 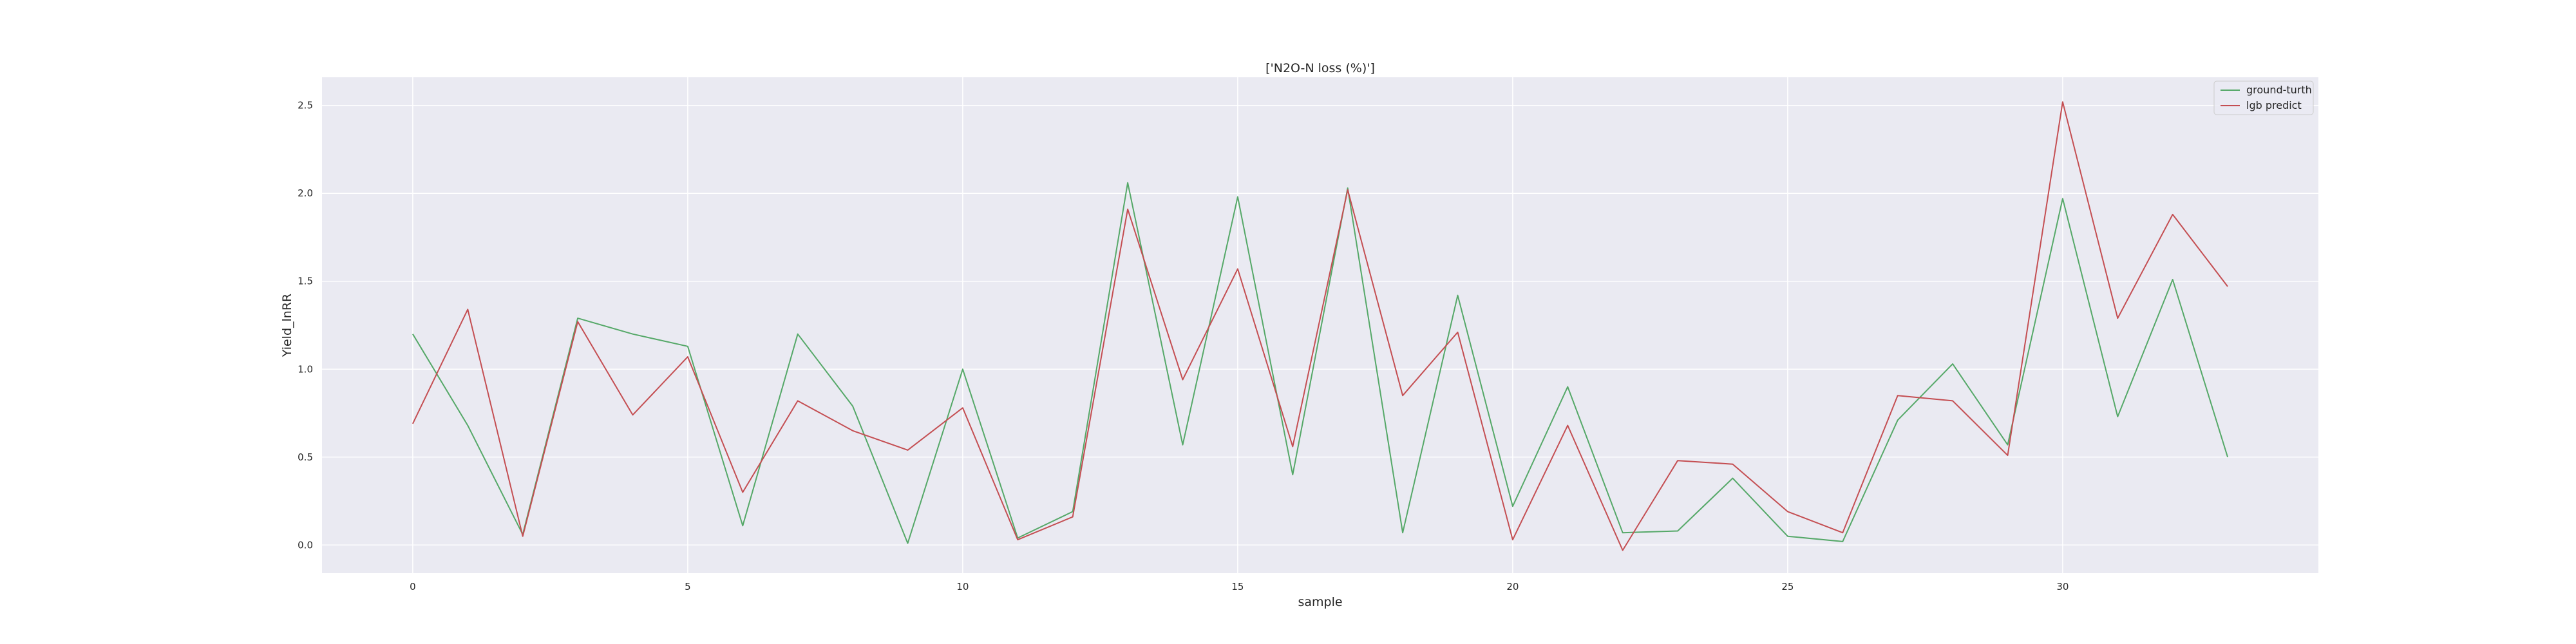 What do you see at coordinates (1320, 68) in the screenshot?
I see `chart-title: ['N2O-N loss (%)']` at bounding box center [1320, 68].